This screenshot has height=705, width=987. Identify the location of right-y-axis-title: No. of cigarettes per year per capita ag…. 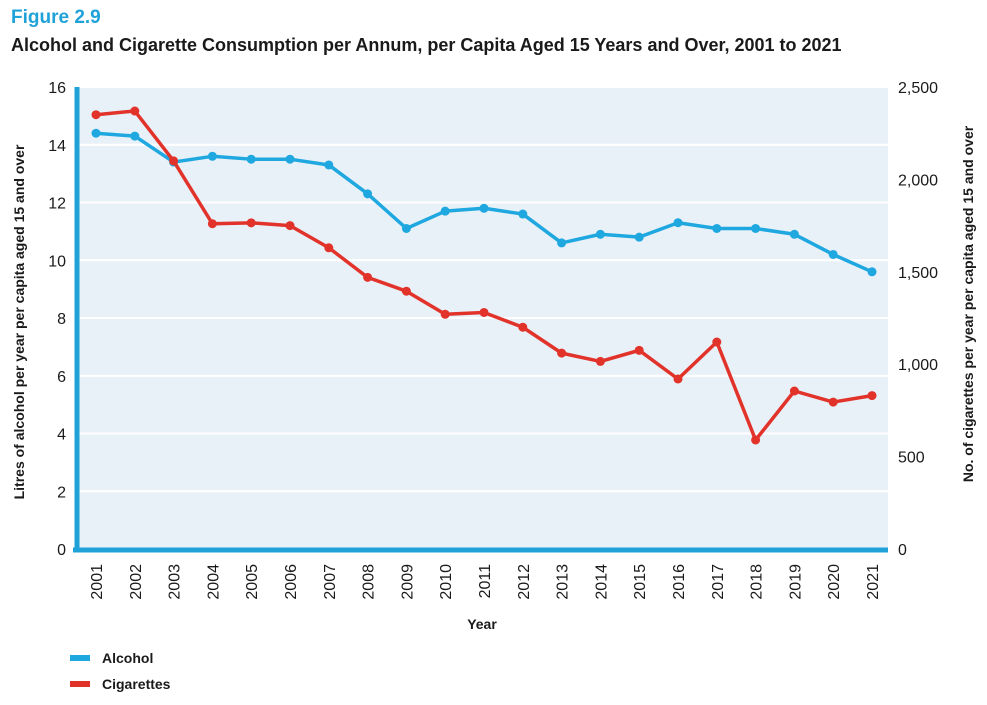
(968, 303).